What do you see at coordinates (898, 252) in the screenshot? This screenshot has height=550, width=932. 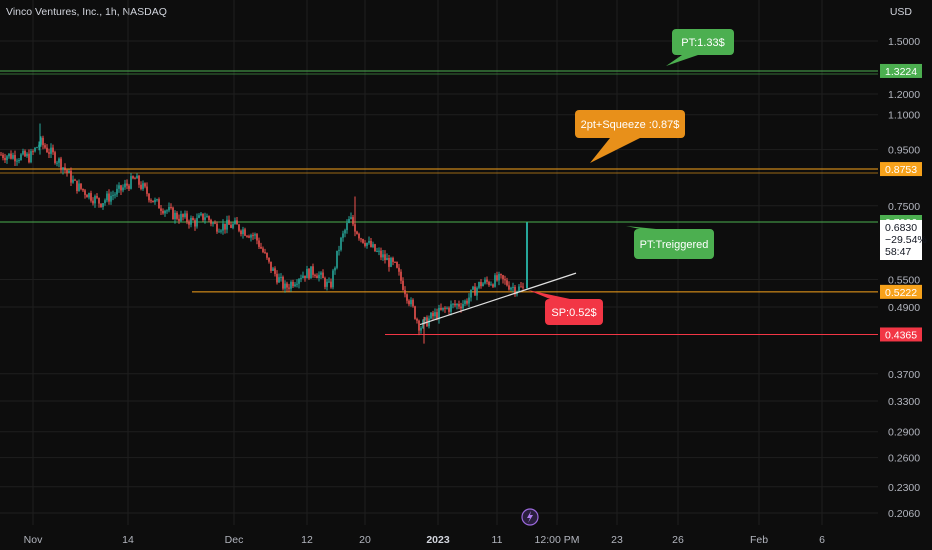 I see `last-price-text: 58:47` at bounding box center [898, 252].